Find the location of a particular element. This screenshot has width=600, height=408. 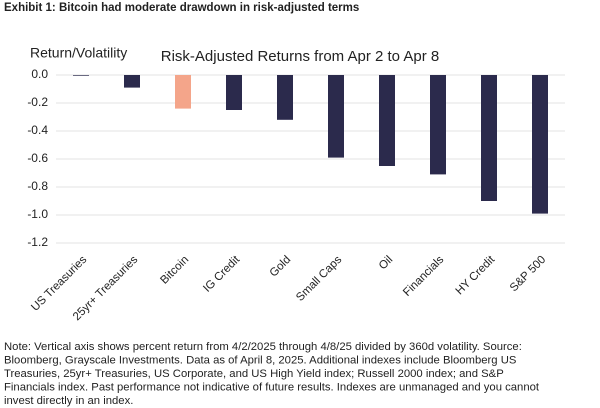

x-tick-label: Financials is located at coordinates (423, 276).